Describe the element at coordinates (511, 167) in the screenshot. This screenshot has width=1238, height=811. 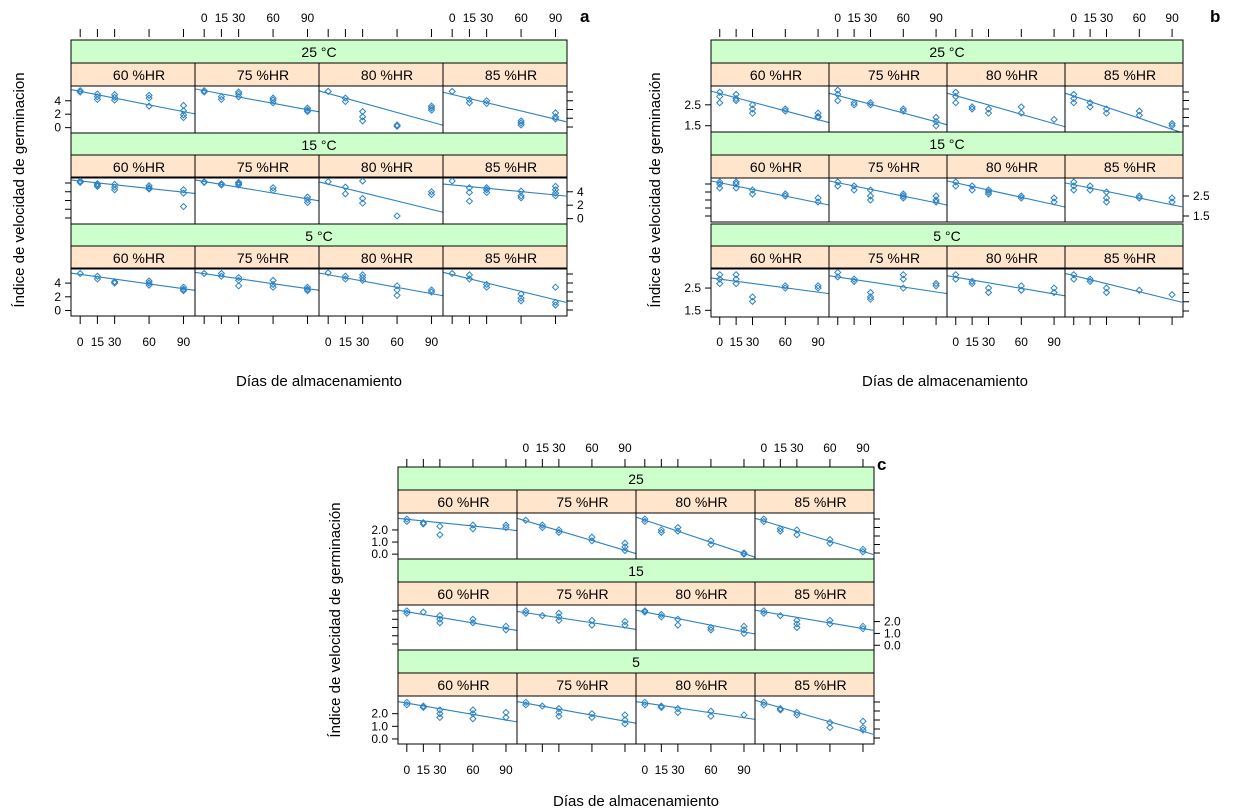
I see `humidity-label: 85 %HR` at that location.